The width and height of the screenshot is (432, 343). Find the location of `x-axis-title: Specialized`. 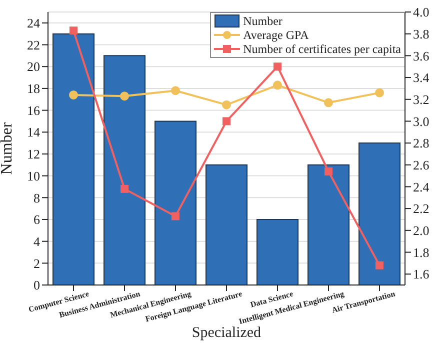

x-axis-title: Specialized is located at coordinates (227, 333).